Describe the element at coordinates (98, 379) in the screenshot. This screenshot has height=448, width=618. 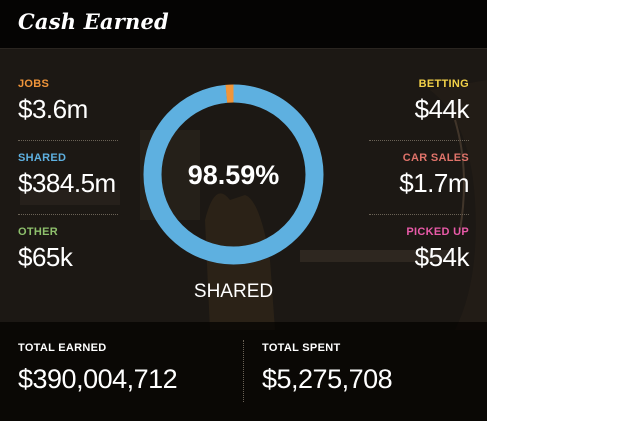
I see `total-earned-value: $390,004,712` at that location.